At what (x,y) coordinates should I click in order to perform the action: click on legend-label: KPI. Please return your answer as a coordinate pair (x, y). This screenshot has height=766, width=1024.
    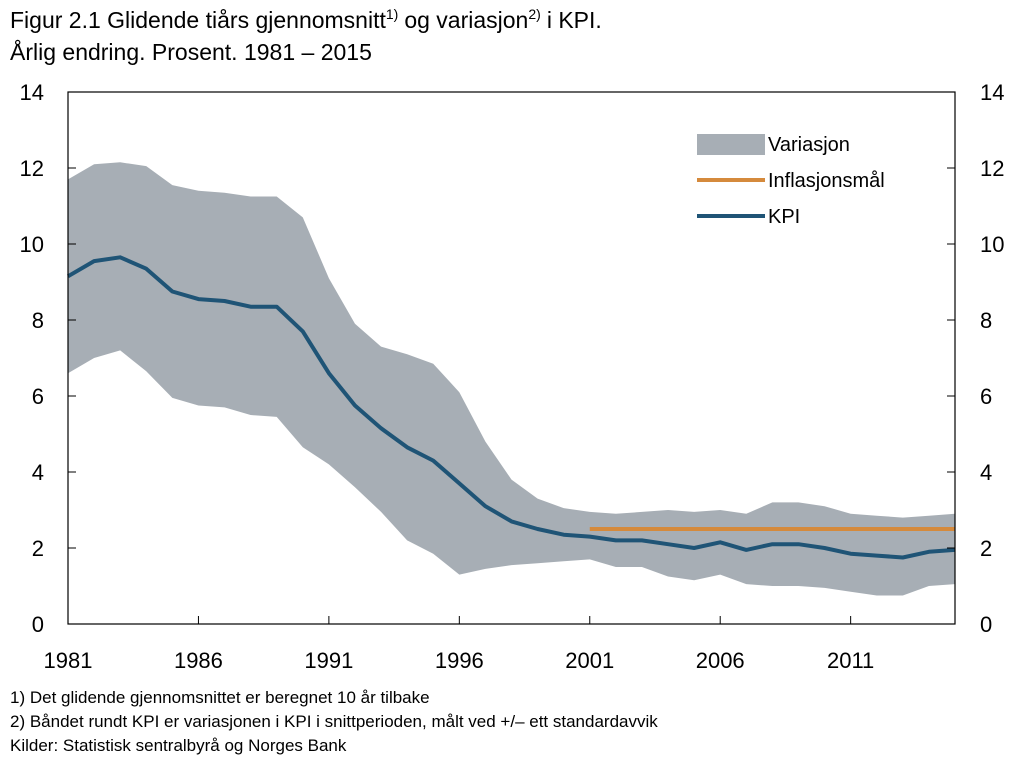
    Looking at the image, I should click on (784, 217).